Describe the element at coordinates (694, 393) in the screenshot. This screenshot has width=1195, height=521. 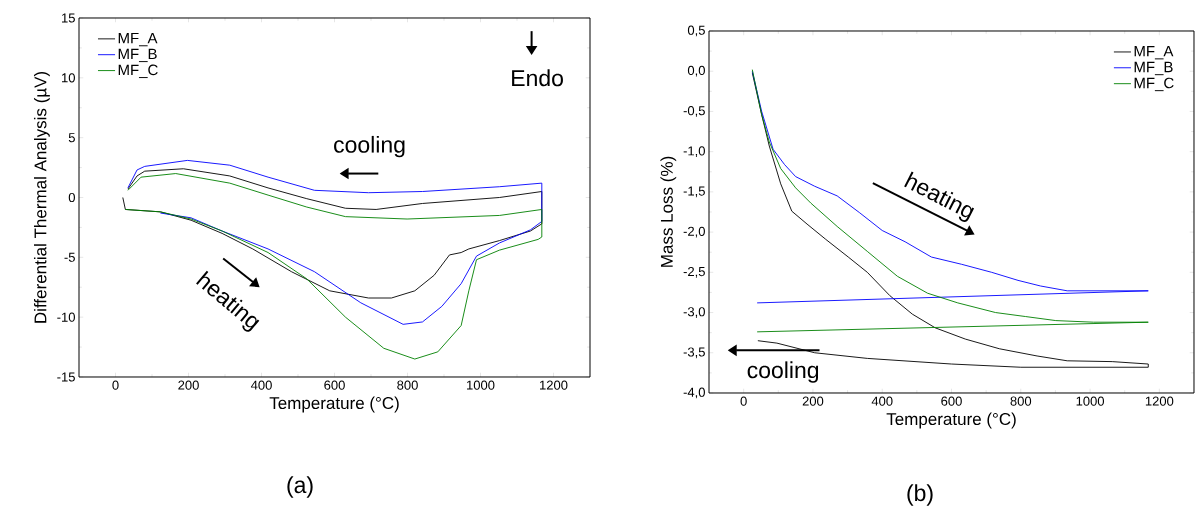
I see `y-tick-label: -4,0` at that location.